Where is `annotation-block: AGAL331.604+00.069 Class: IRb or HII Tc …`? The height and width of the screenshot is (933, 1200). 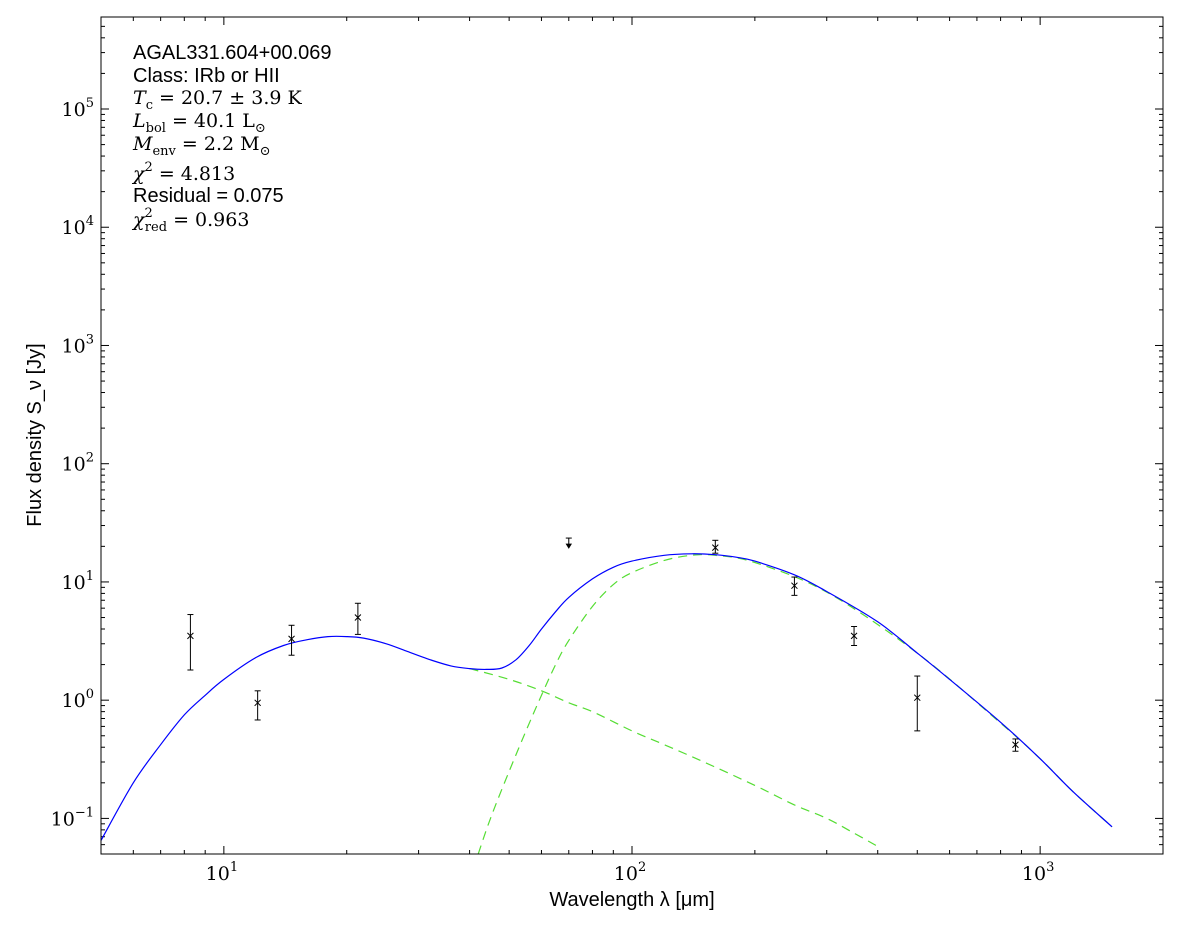
annotation-block: AGAL331.604+00.069 Class: IRb or HII Tc … is located at coordinates (231, 138).